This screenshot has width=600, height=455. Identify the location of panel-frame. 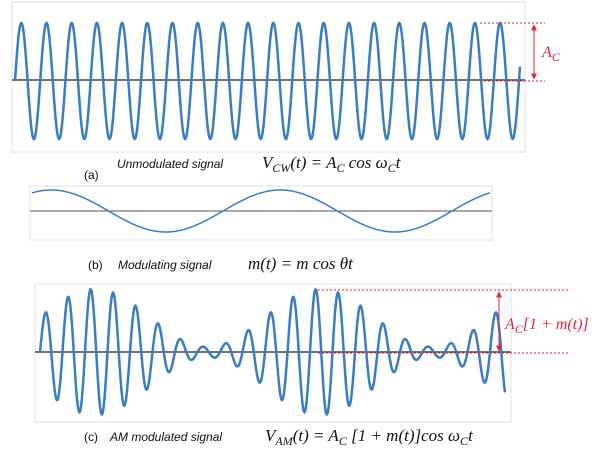
(261, 213).